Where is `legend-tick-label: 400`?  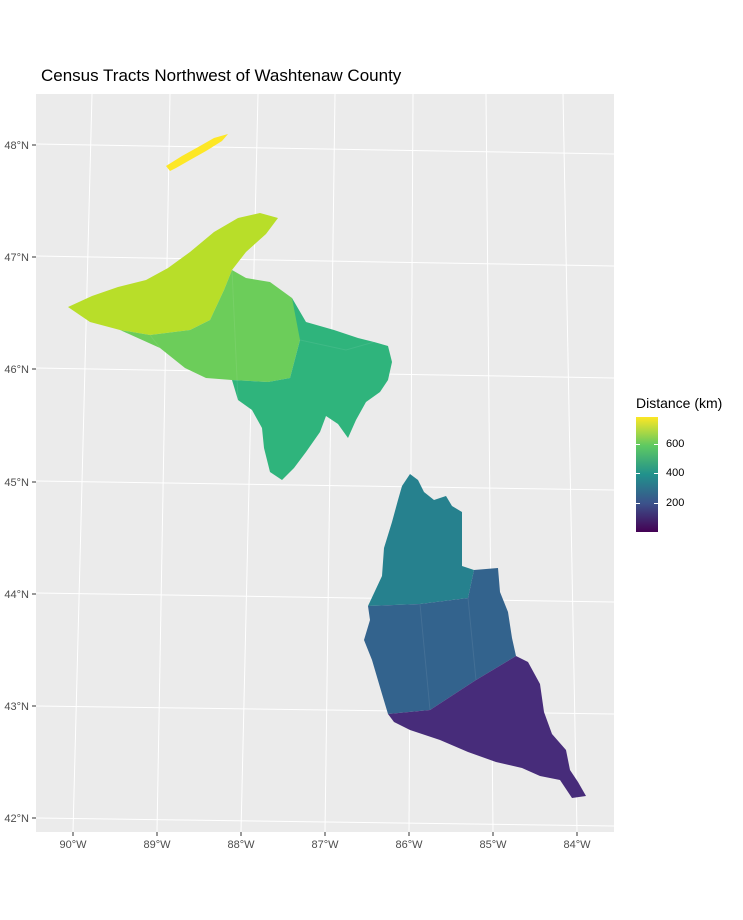 legend-tick-label: 400 is located at coordinates (675, 473).